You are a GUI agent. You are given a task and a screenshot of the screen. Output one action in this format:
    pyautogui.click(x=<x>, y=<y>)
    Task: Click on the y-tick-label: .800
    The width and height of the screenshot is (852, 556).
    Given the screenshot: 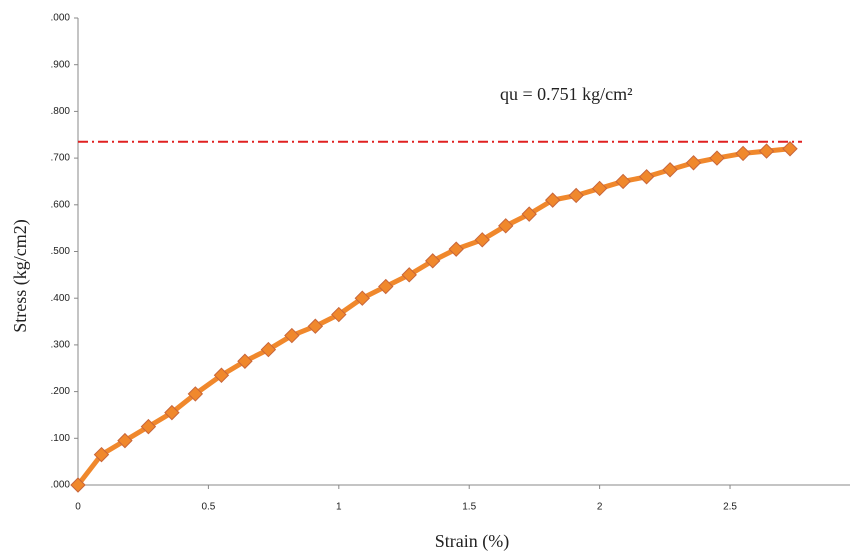 What is the action you would take?
    pyautogui.click(x=61, y=111)
    